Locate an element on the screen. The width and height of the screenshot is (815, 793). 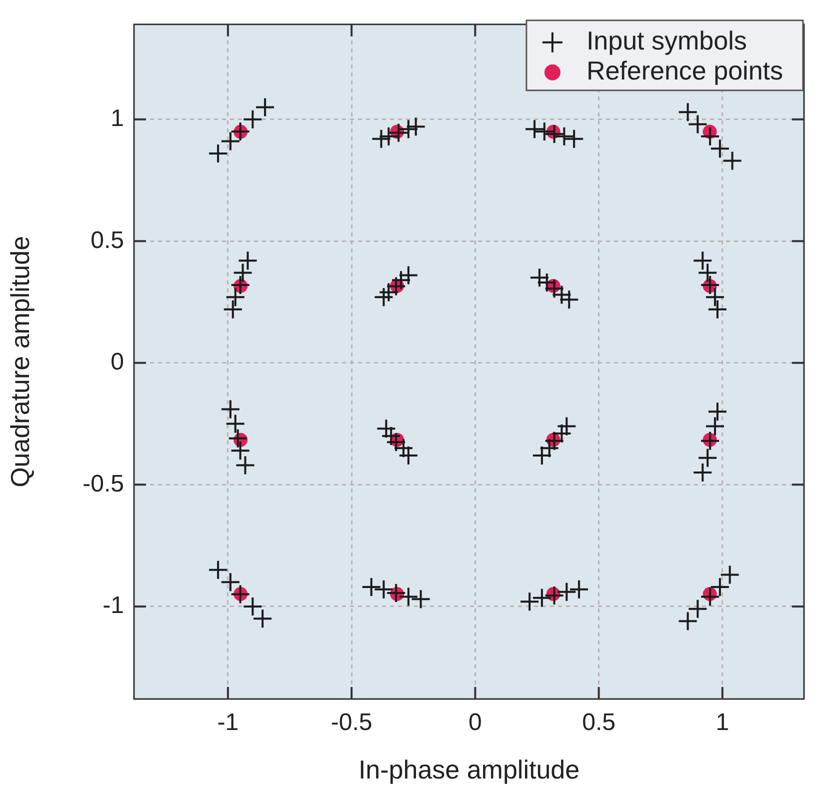
y-tick-label: 0 is located at coordinates (117, 362).